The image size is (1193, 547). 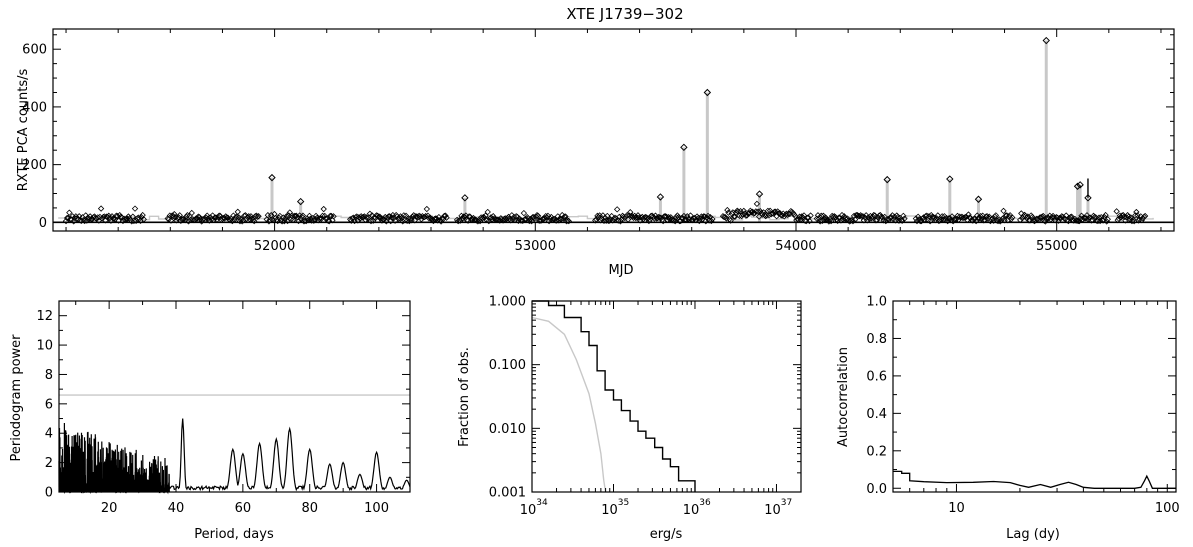 What do you see at coordinates (614, 396) in the screenshot?
I see `observed-distribution-step` at bounding box center [614, 396].